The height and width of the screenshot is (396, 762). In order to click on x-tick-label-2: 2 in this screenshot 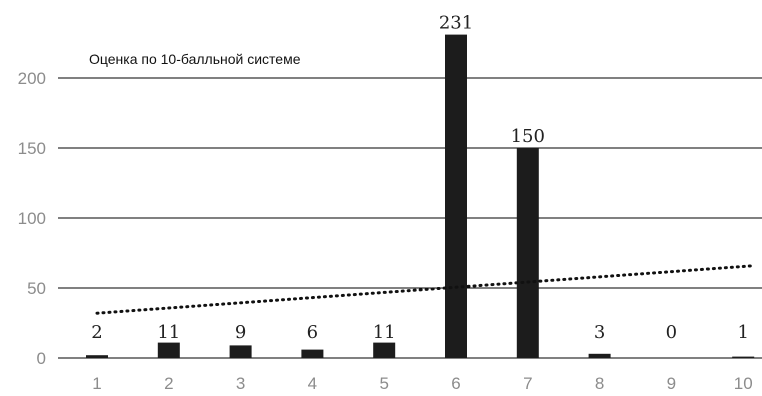, I will do `click(168, 383)`.